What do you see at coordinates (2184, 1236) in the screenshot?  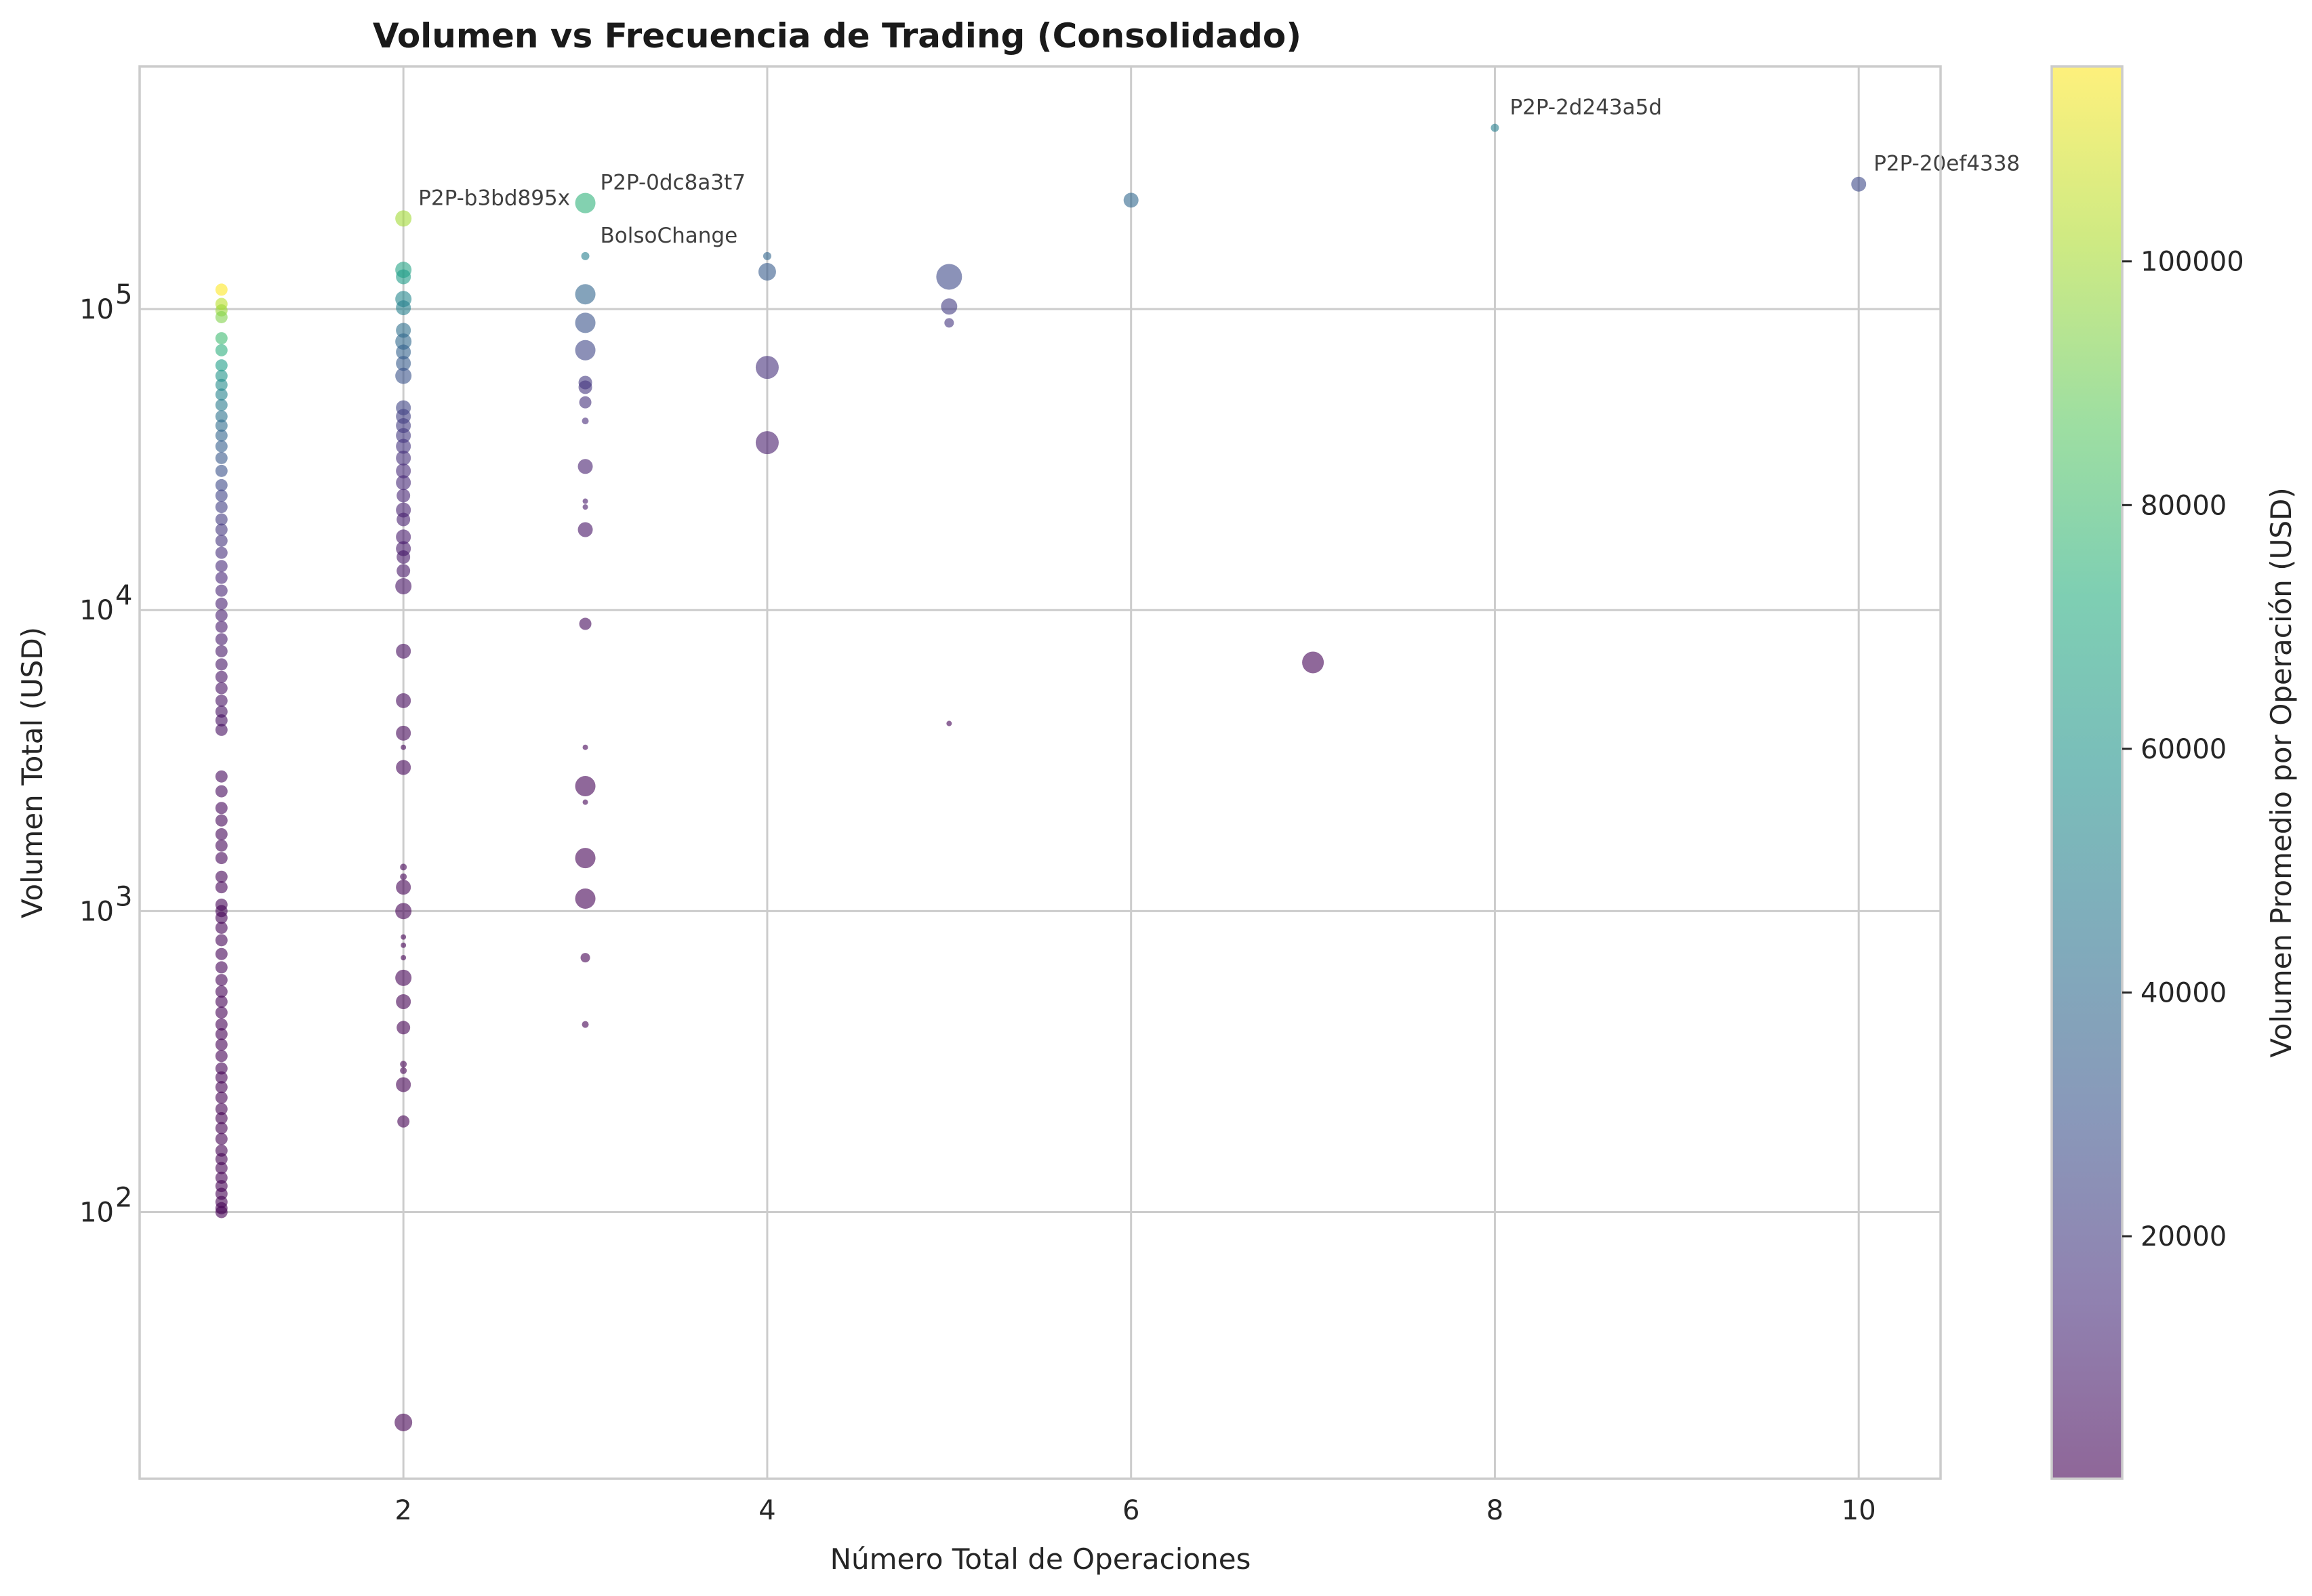 I see `colorbar-tick-label: 20000` at bounding box center [2184, 1236].